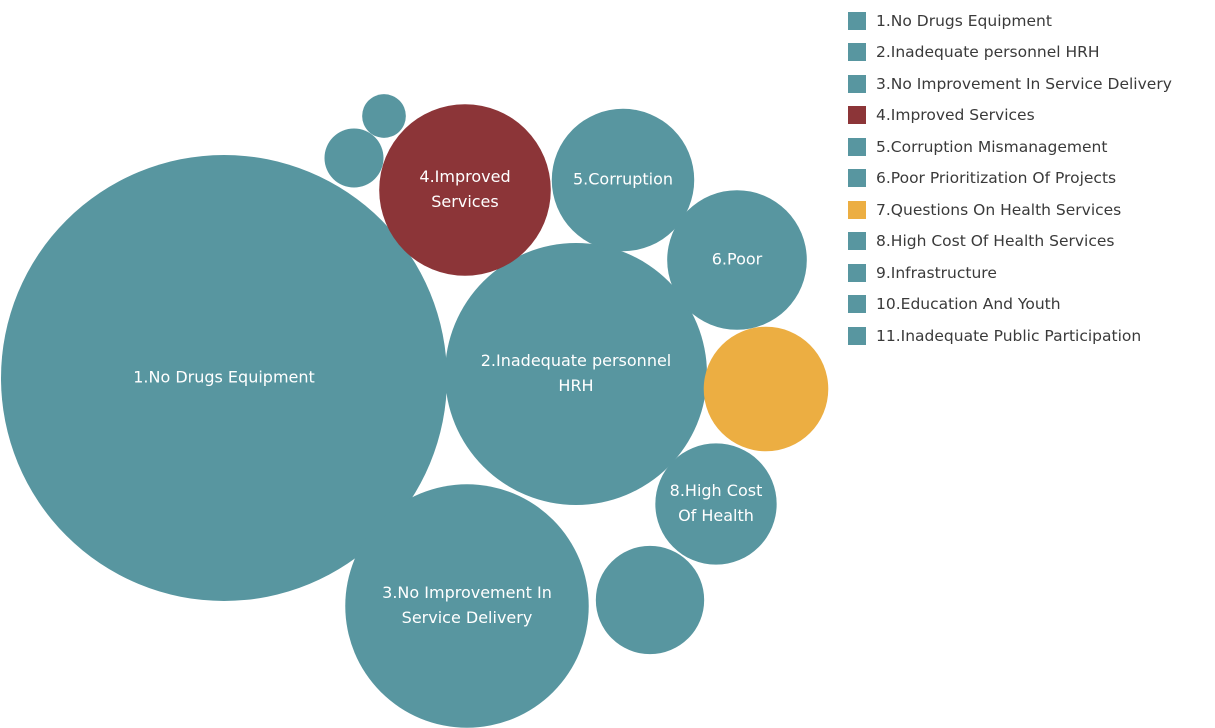 The width and height of the screenshot is (1215, 728). I want to click on bubble-3: 3.No Improvement In Service Delivery, so click(467, 606).